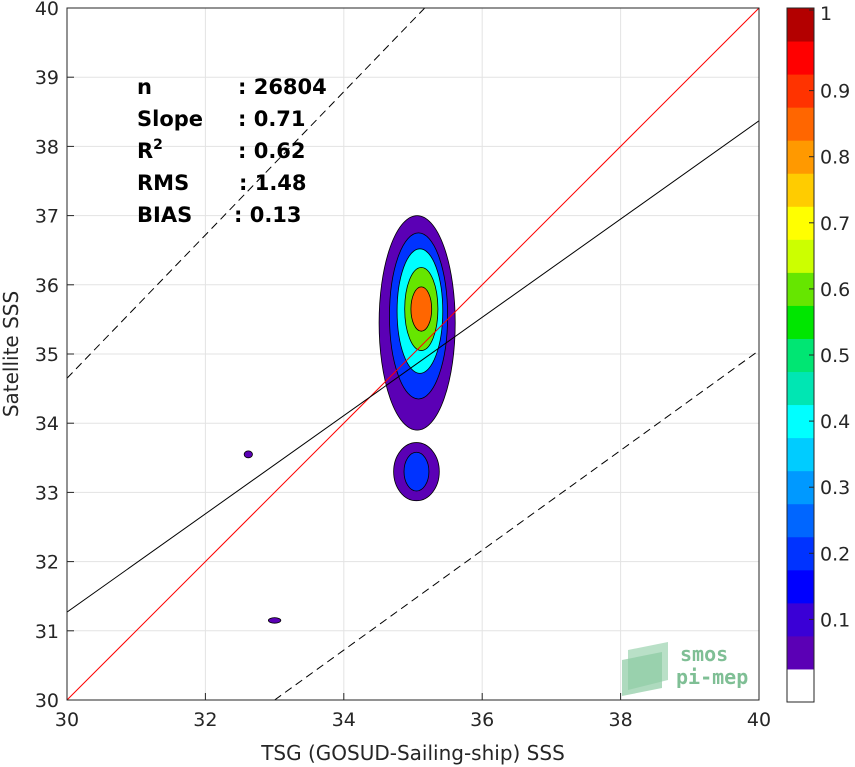 This screenshot has width=855, height=767. I want to click on colorbar-tick-label: 0.1, so click(835, 620).